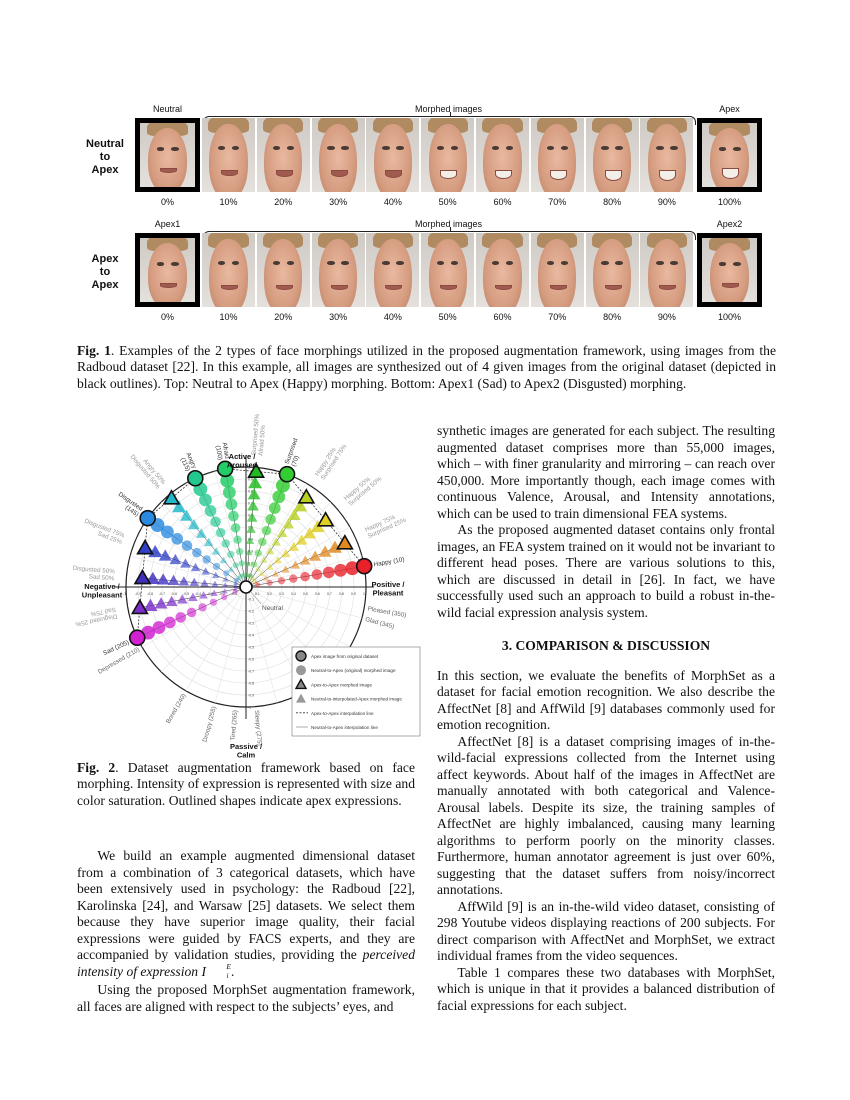 This screenshot has width=850, height=1100. What do you see at coordinates (167, 317) in the screenshot?
I see `percent-label: 0%` at bounding box center [167, 317].